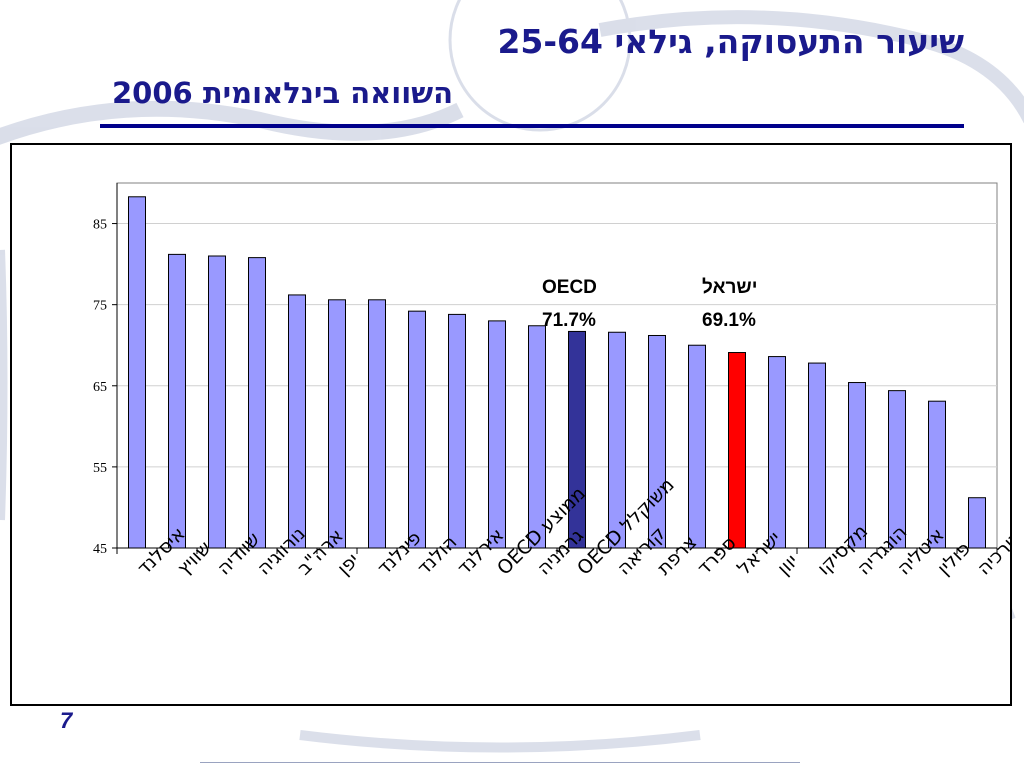  Describe the element at coordinates (569, 320) in the screenshot. I see `annotation-line: 71.7%` at that location.